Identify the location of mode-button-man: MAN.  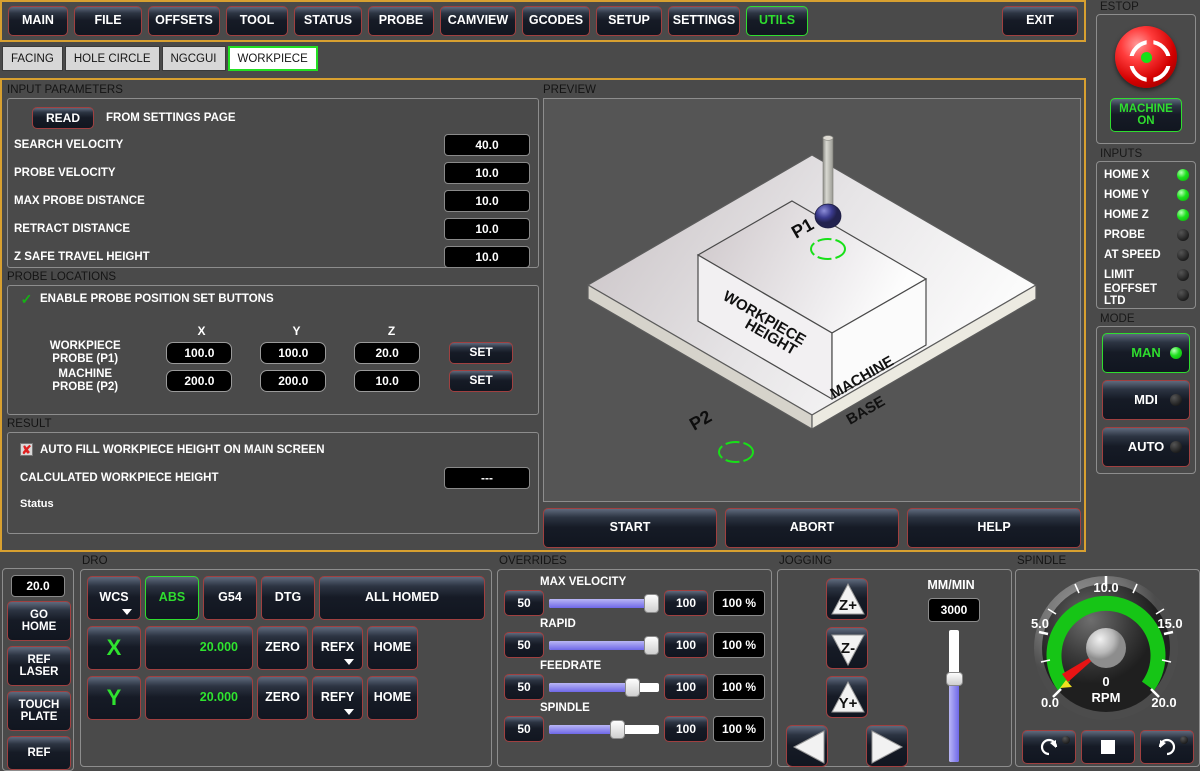
(1146, 353).